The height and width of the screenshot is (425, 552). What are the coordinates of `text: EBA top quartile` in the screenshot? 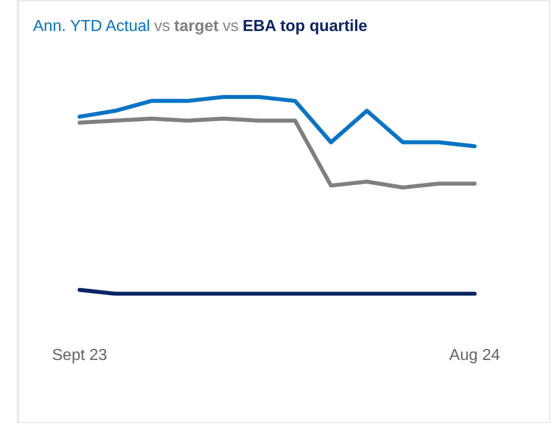 It's located at (305, 26).